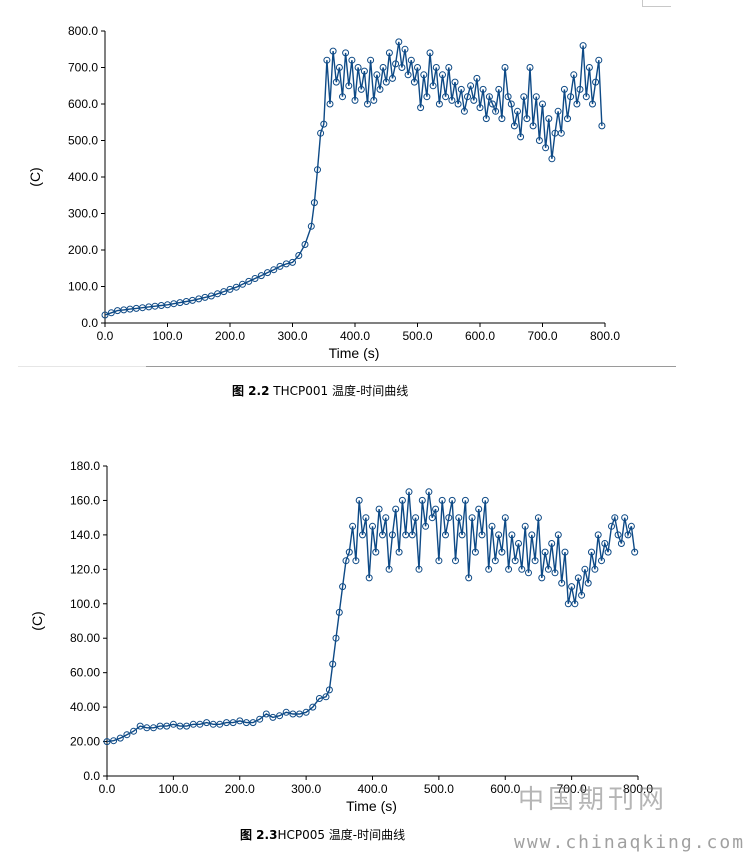 The height and width of the screenshot is (853, 744). Describe the element at coordinates (85, 742) in the screenshot. I see `y-tick-label: 20.00` at that location.